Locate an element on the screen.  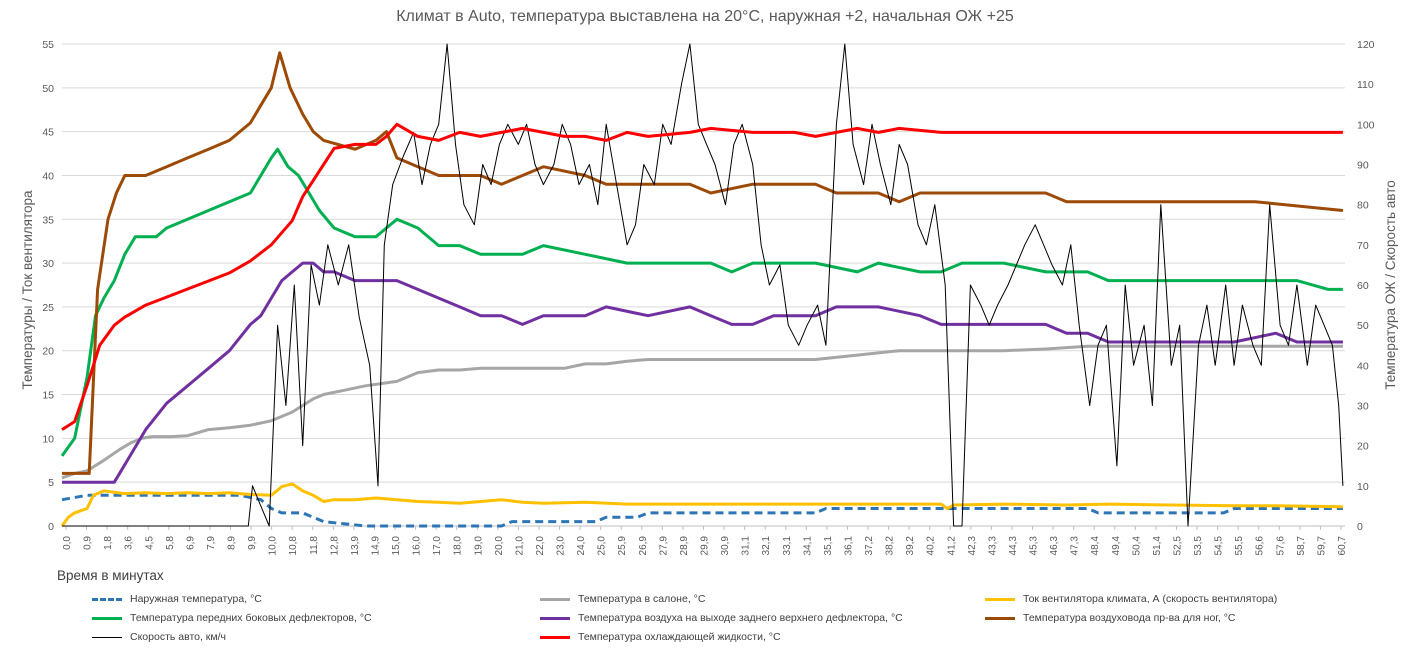
x-tick-label: 20,0 is located at coordinates (499, 546).